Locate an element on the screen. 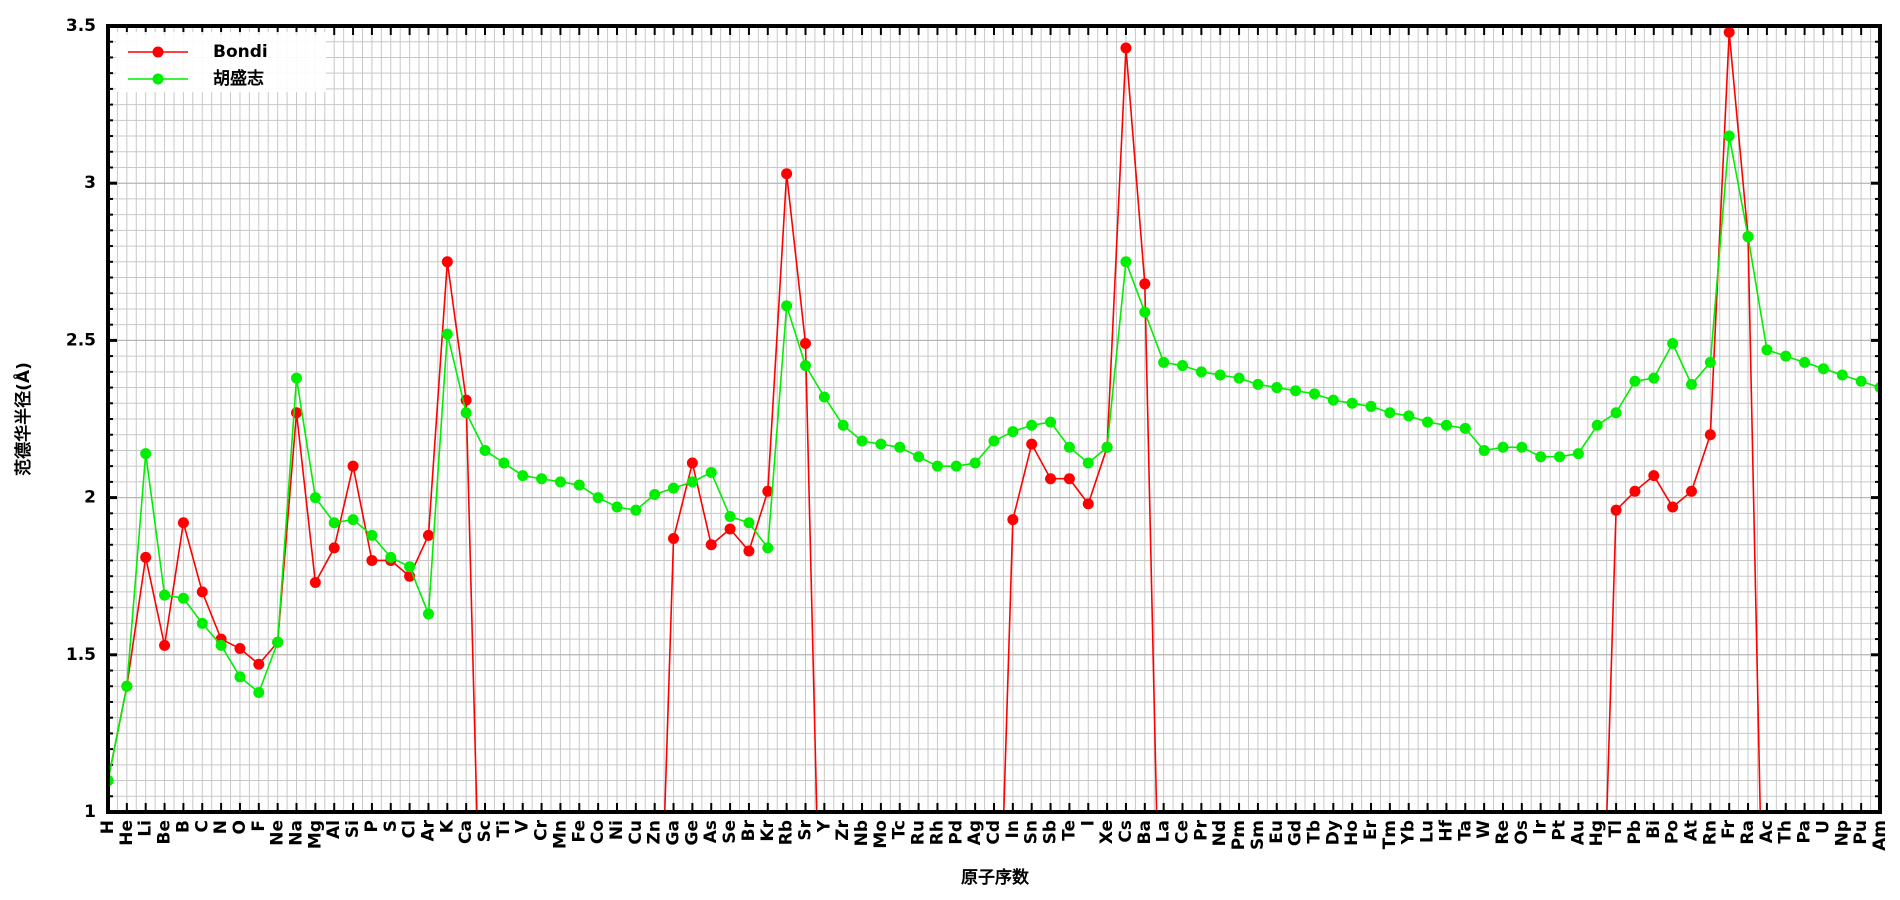 This screenshot has width=1900, height=900. x-tick-label: Ba is located at coordinates (1145, 832).